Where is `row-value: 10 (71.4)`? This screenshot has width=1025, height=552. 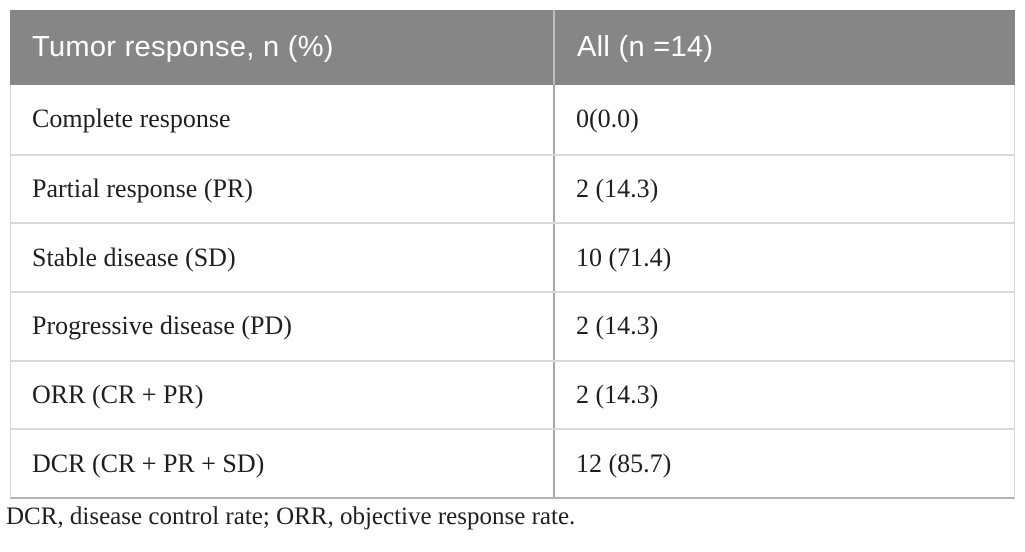
row-value: 10 (71.4) is located at coordinates (783, 258).